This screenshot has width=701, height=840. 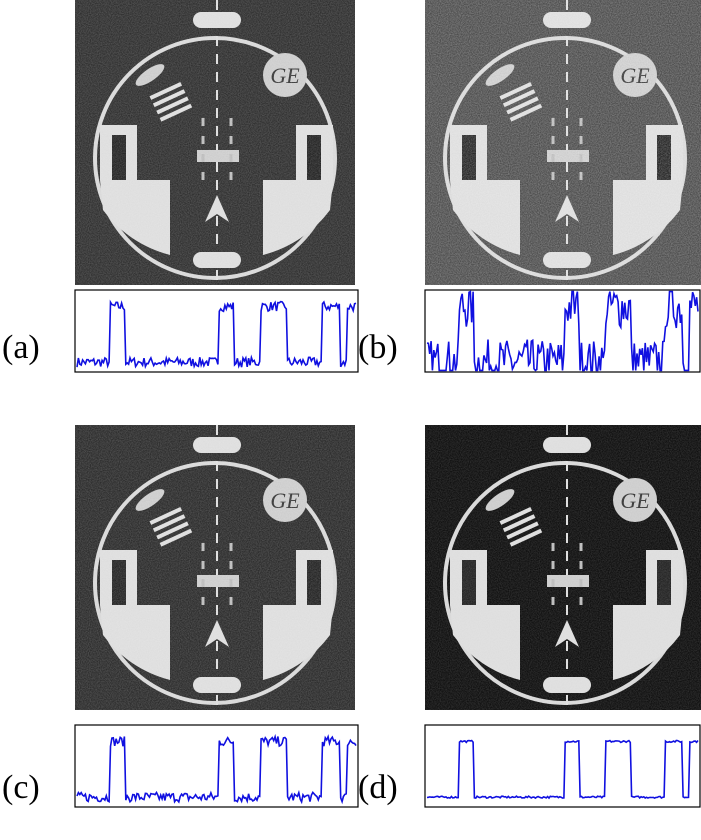 What do you see at coordinates (21, 347) in the screenshot?
I see `panel-label: (a)` at bounding box center [21, 347].